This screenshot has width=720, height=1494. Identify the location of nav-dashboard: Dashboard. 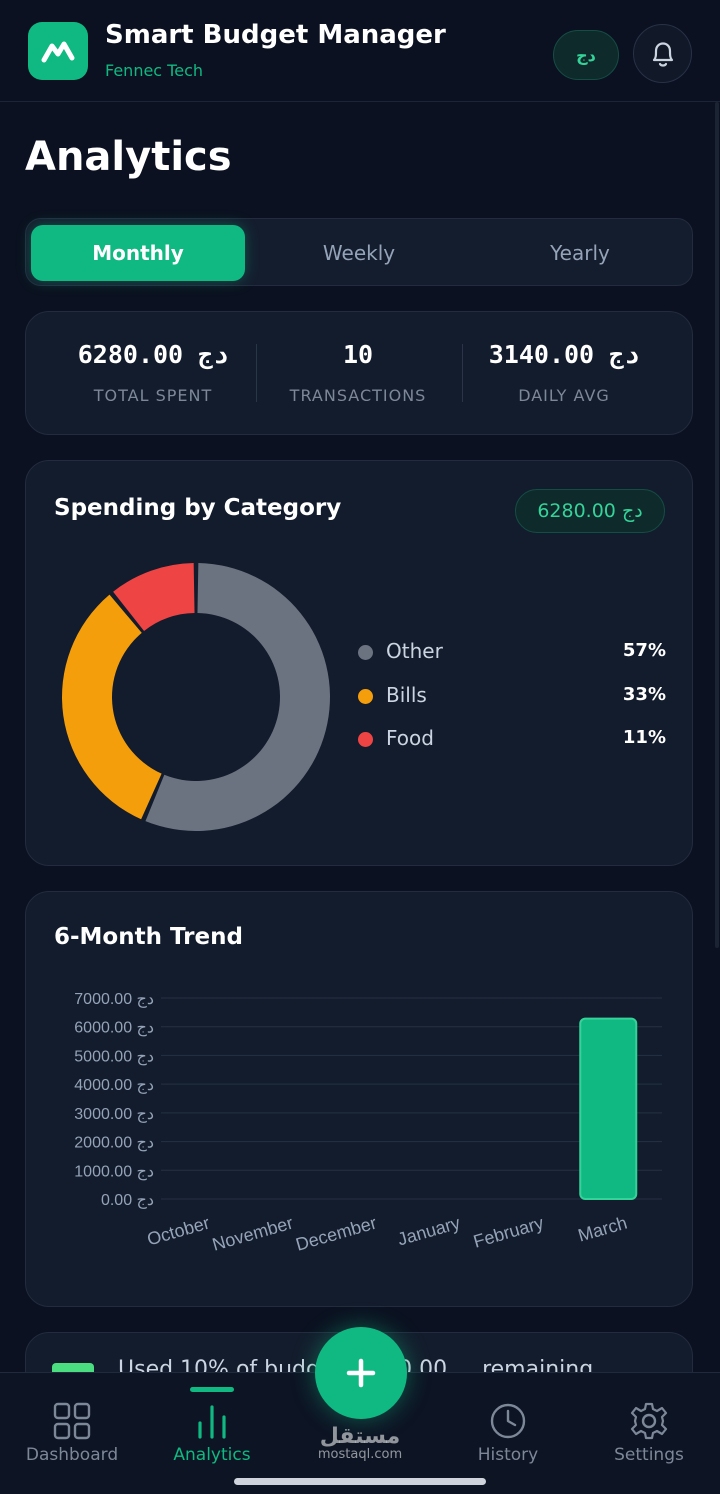
(72, 1433).